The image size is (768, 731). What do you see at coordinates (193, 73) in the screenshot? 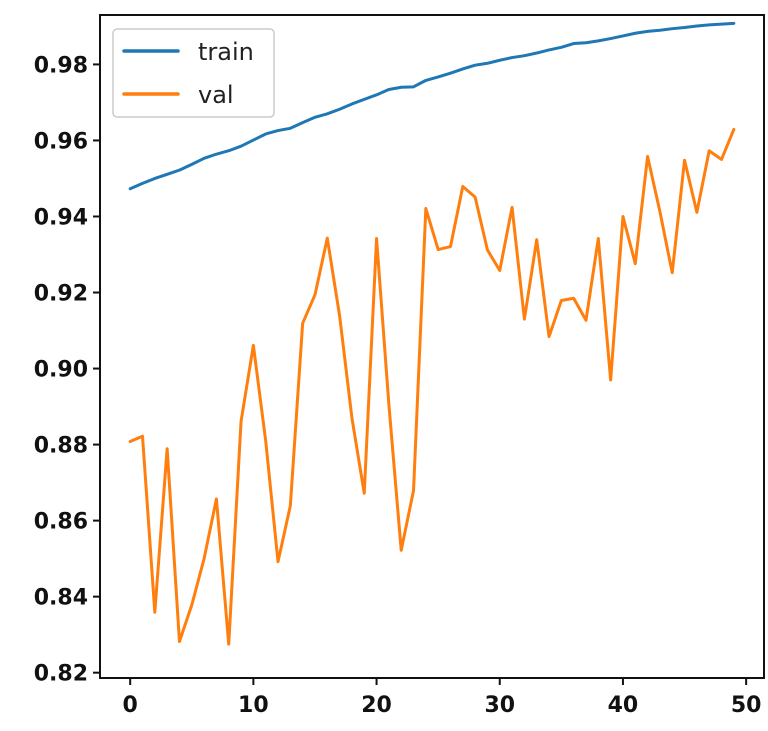
I see `legend: train val` at bounding box center [193, 73].